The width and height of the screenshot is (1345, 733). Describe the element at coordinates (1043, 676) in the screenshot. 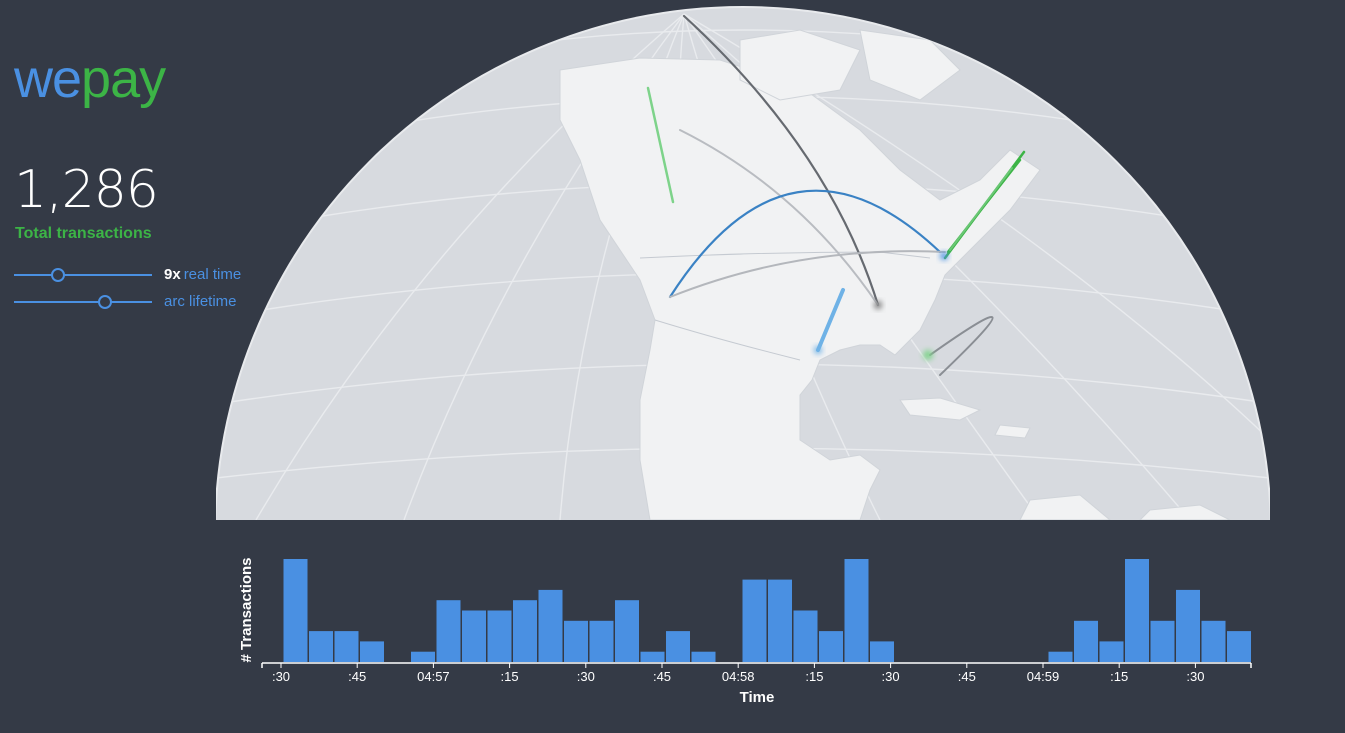

I see `x-axis-tick-label: 04:59` at that location.